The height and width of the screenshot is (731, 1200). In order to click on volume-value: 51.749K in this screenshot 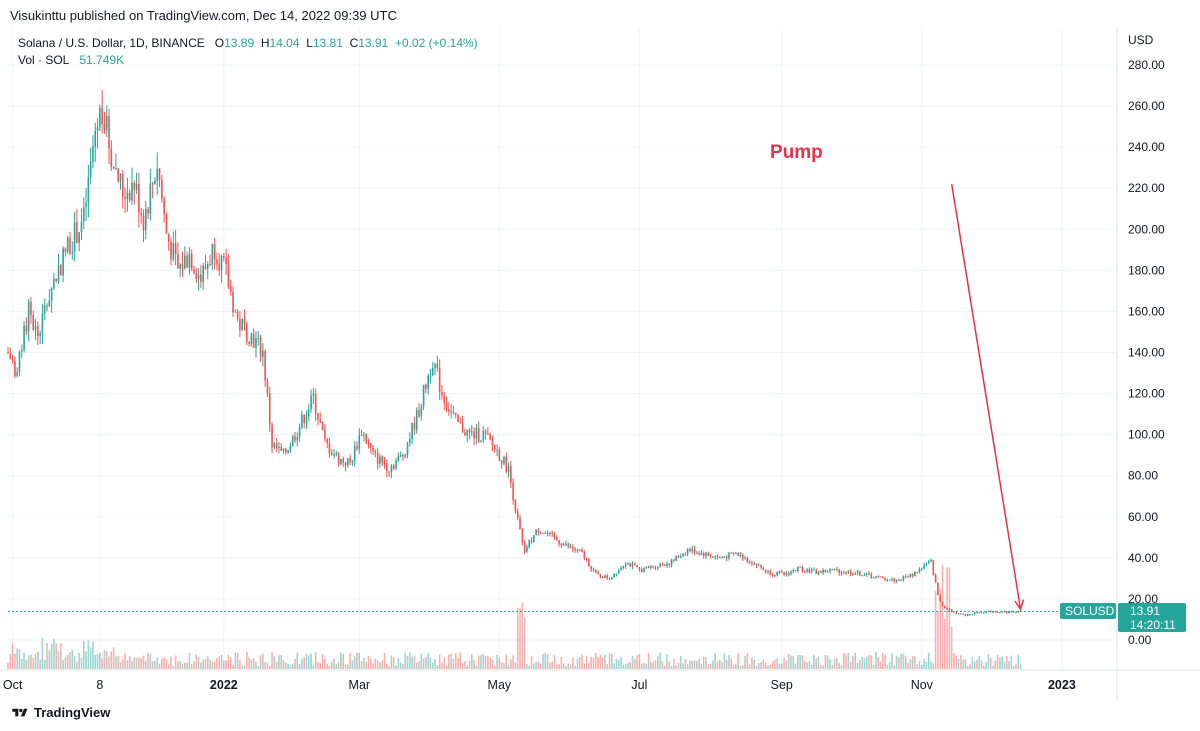, I will do `click(102, 60)`.